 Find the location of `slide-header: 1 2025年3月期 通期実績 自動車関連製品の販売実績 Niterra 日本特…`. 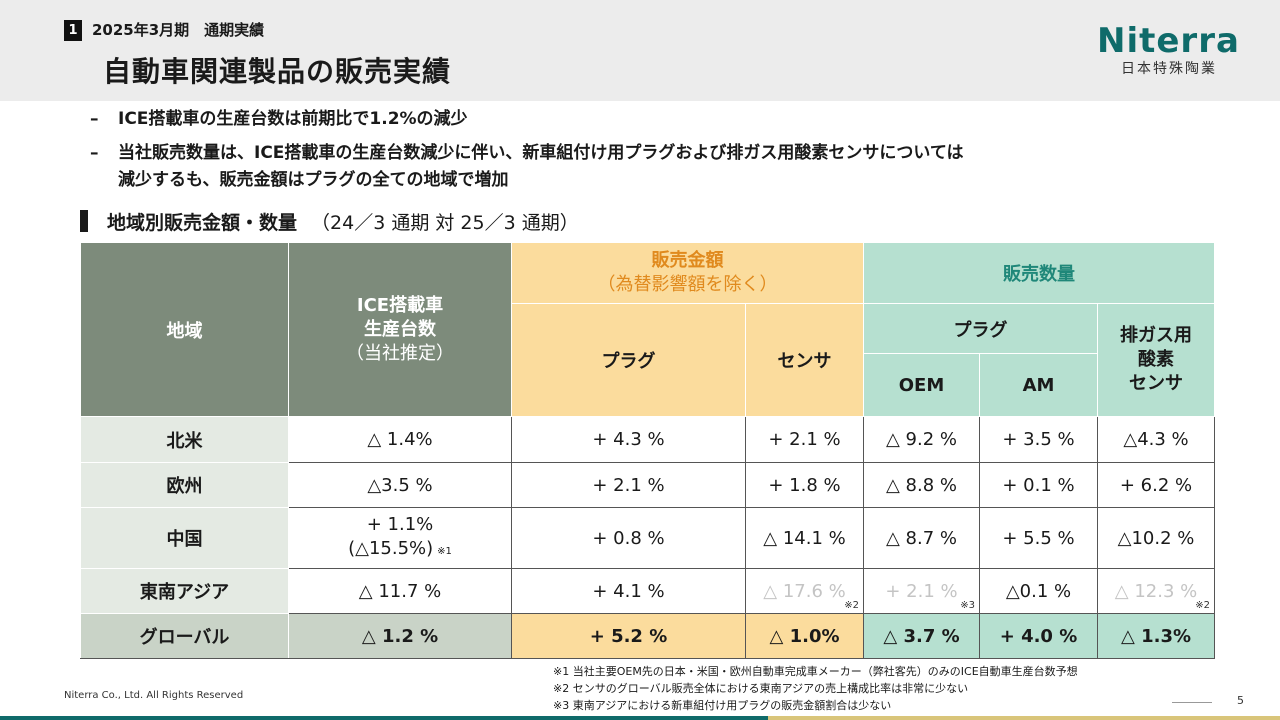

slide-header: 1 2025年3月期 通期実績 自動車関連製品の販売実績 Niterra 日本特… is located at coordinates (640, 50).